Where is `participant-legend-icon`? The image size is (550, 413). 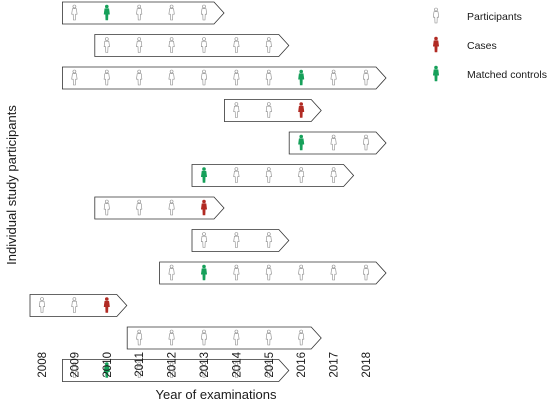 participant-legend-icon is located at coordinates (436, 15).